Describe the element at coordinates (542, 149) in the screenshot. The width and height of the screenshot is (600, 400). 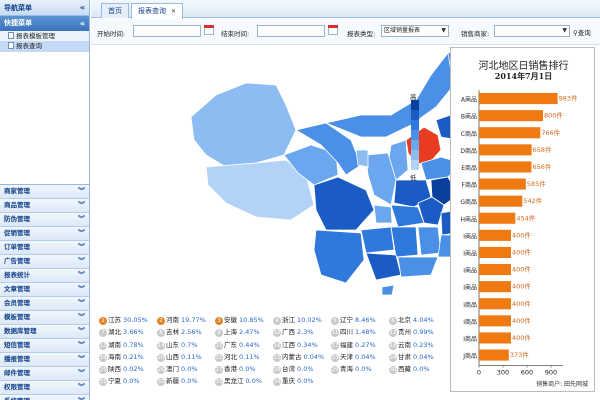
I see `value-label: 658件` at that location.